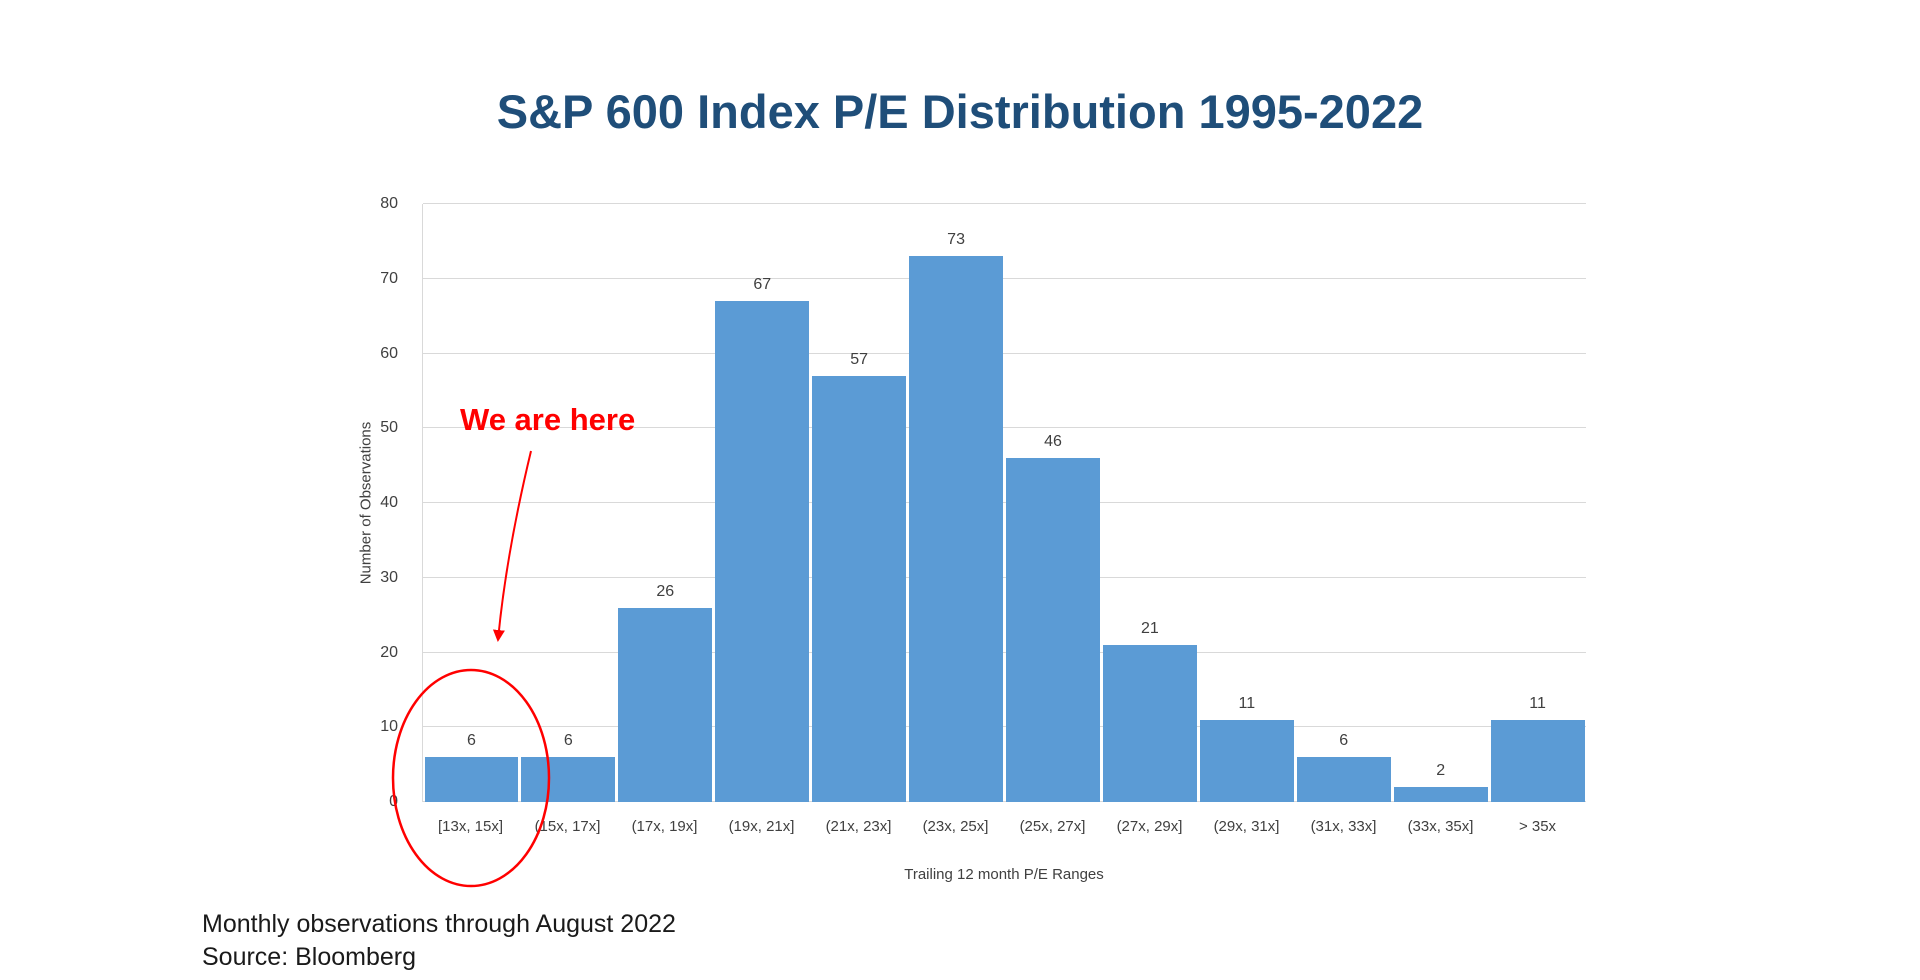 Image resolution: width=1920 pixels, height=980 pixels. I want to click on y-tick-label: 70, so click(389, 278).